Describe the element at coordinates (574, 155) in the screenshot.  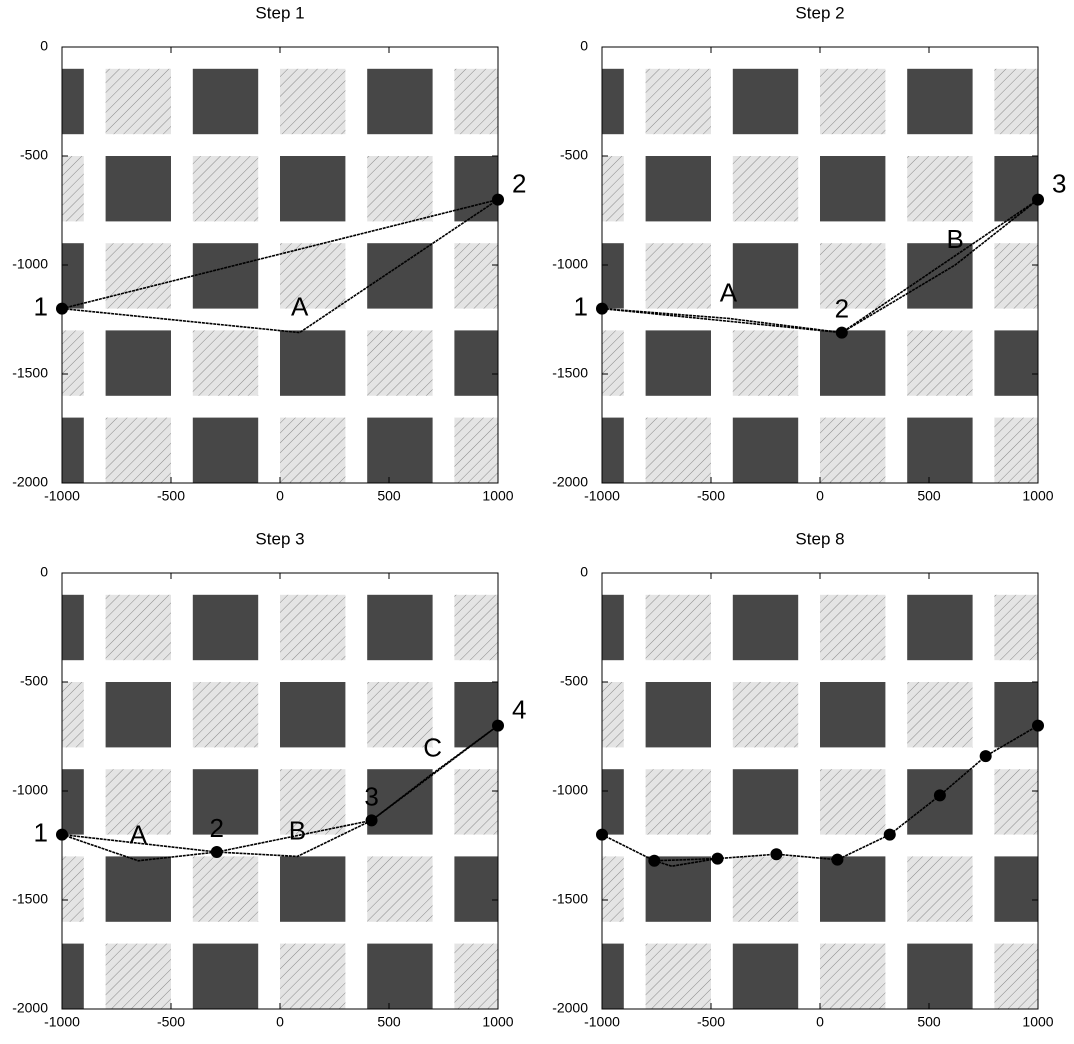
I see `y-tick-label: -500` at that location.